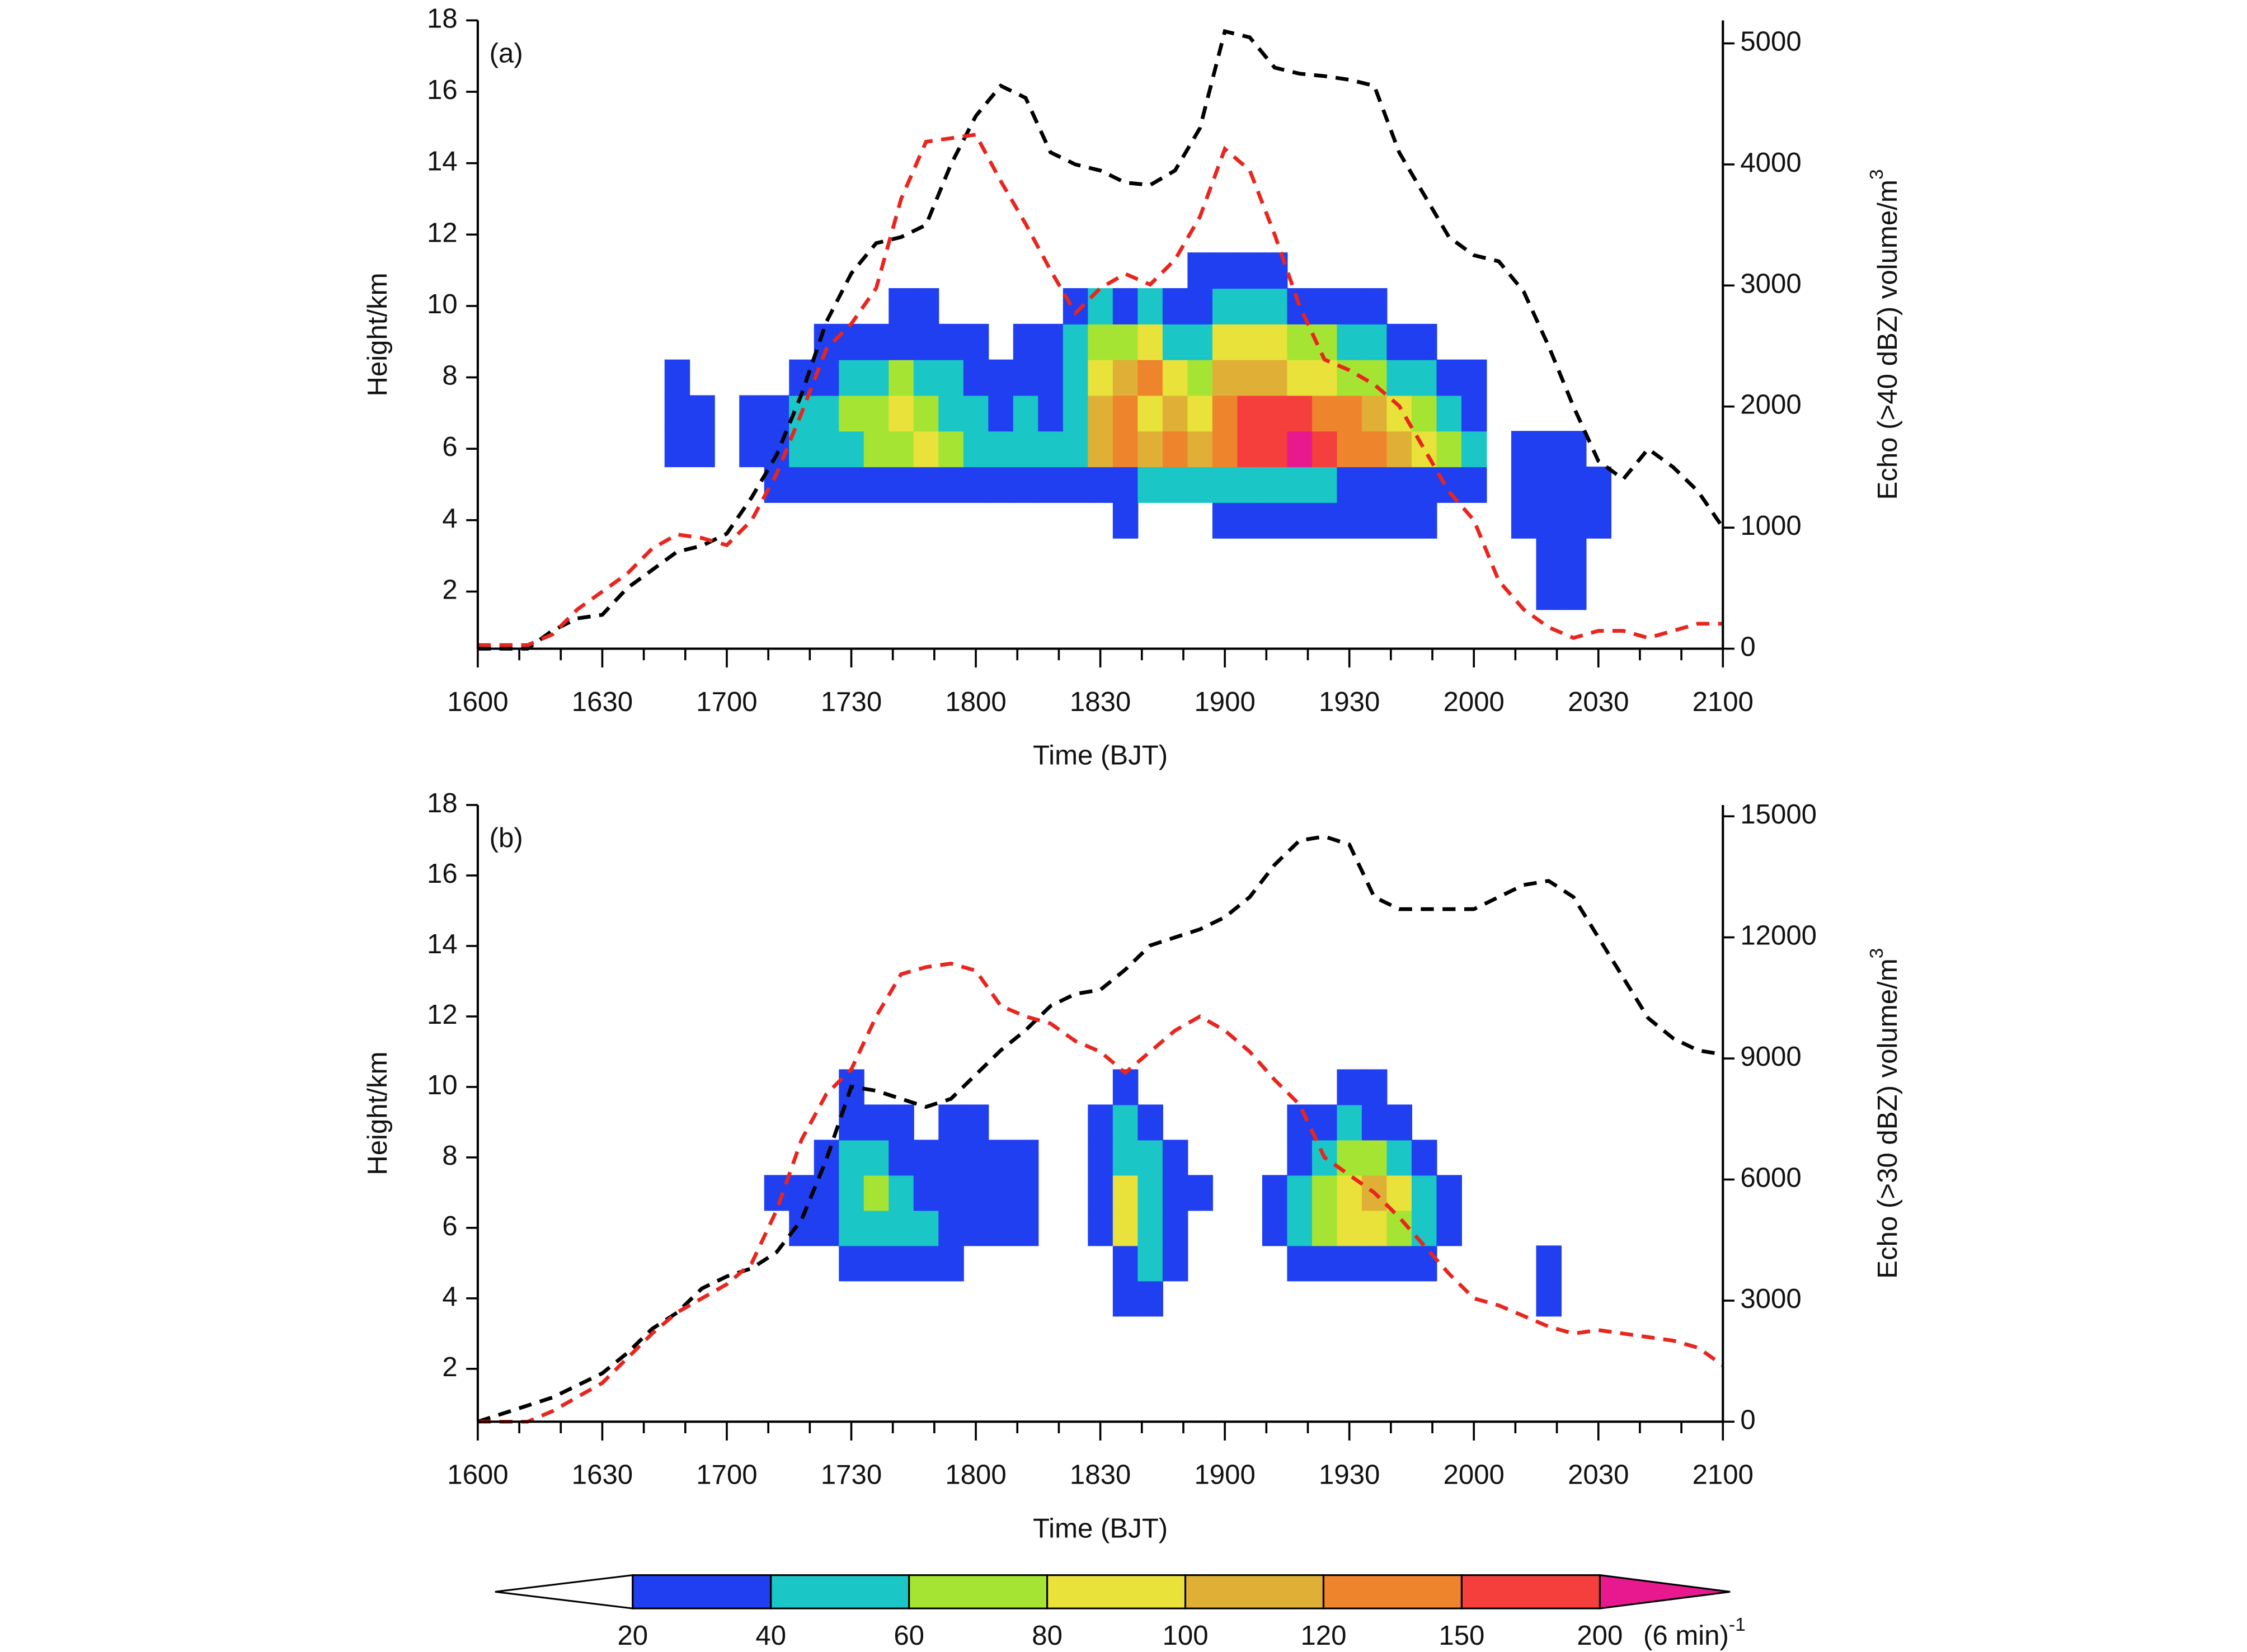  What do you see at coordinates (1888, 1118) in the screenshot?
I see `y2-axis-label-text: Echo (>30 dBZ) volume/m` at bounding box center [1888, 1118].